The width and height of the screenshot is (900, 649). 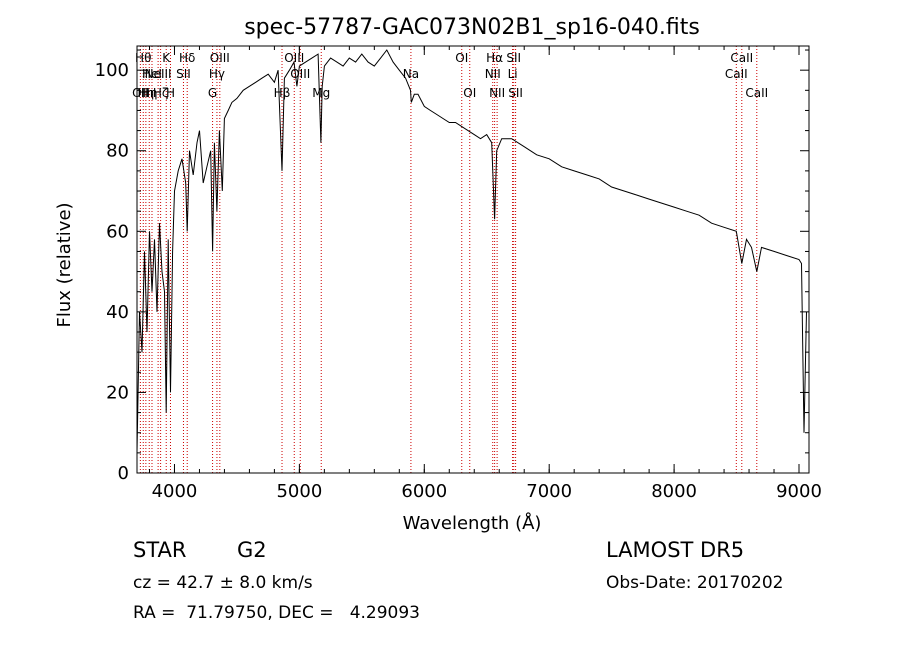 I want to click on line-label: Hα, so click(x=494, y=58).